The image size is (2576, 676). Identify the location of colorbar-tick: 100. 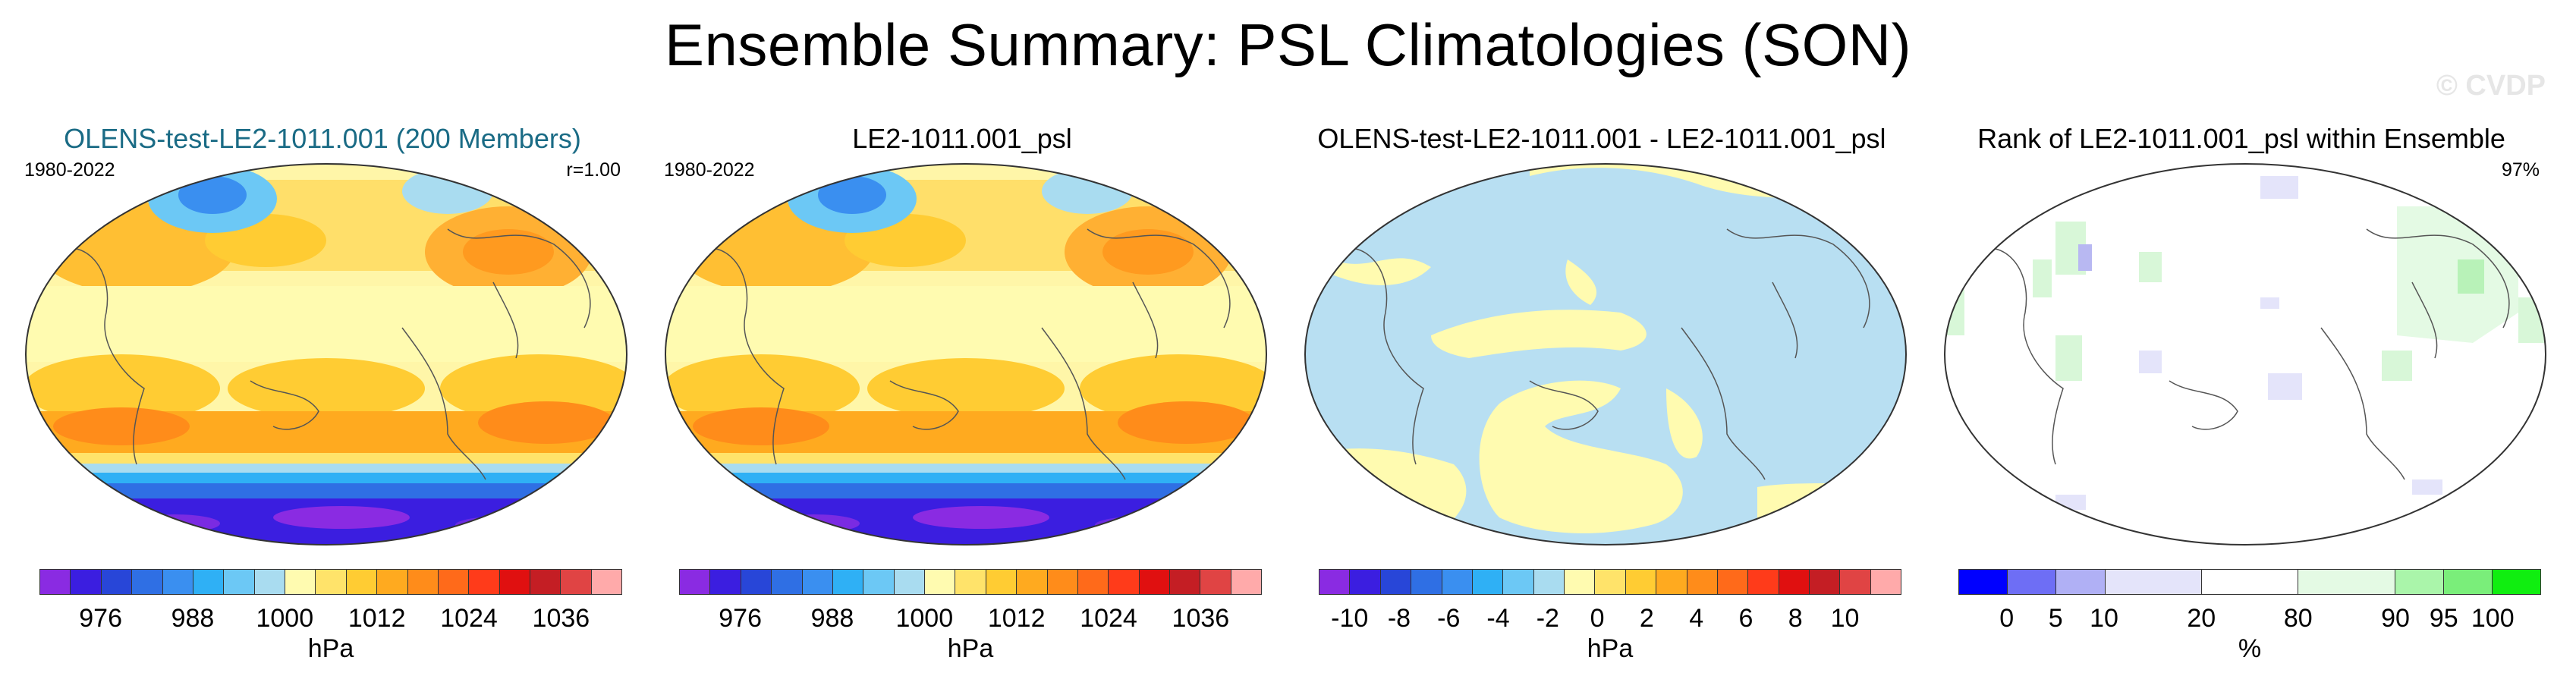
(2493, 618).